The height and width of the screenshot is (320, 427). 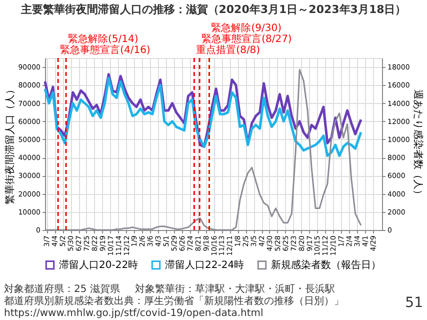 What do you see at coordinates (235, 289) in the screenshot?
I see `text: 対象繁華街：草津駅・大津駅・浜町・長浜駅` at bounding box center [235, 289].